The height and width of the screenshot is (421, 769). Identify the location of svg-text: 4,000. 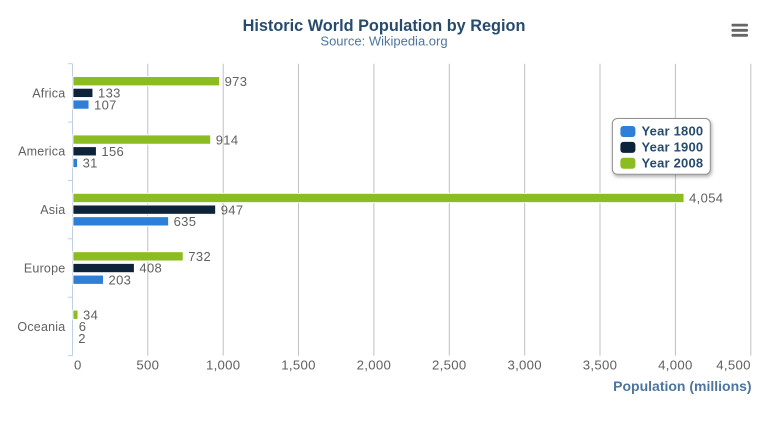
(675, 365).